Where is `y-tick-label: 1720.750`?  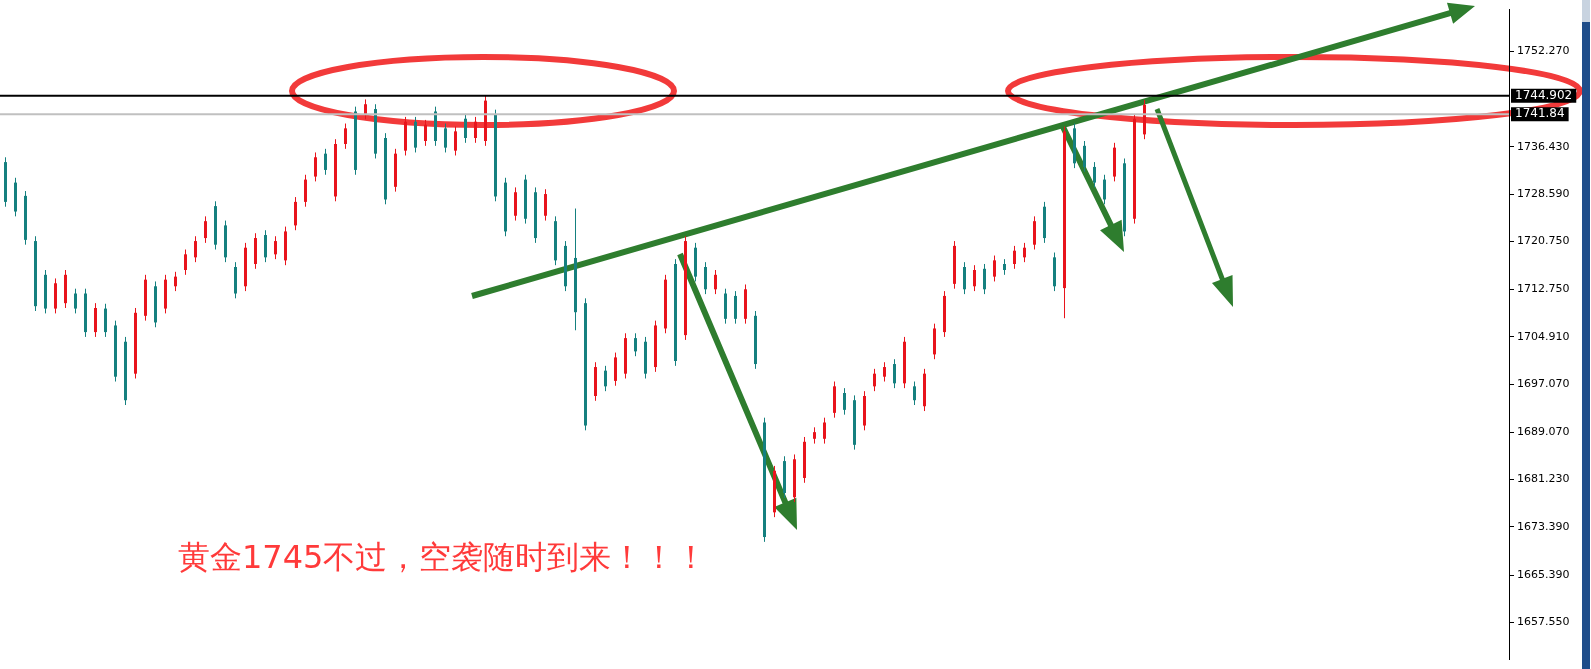
y-tick-label: 1720.750 is located at coordinates (1543, 241).